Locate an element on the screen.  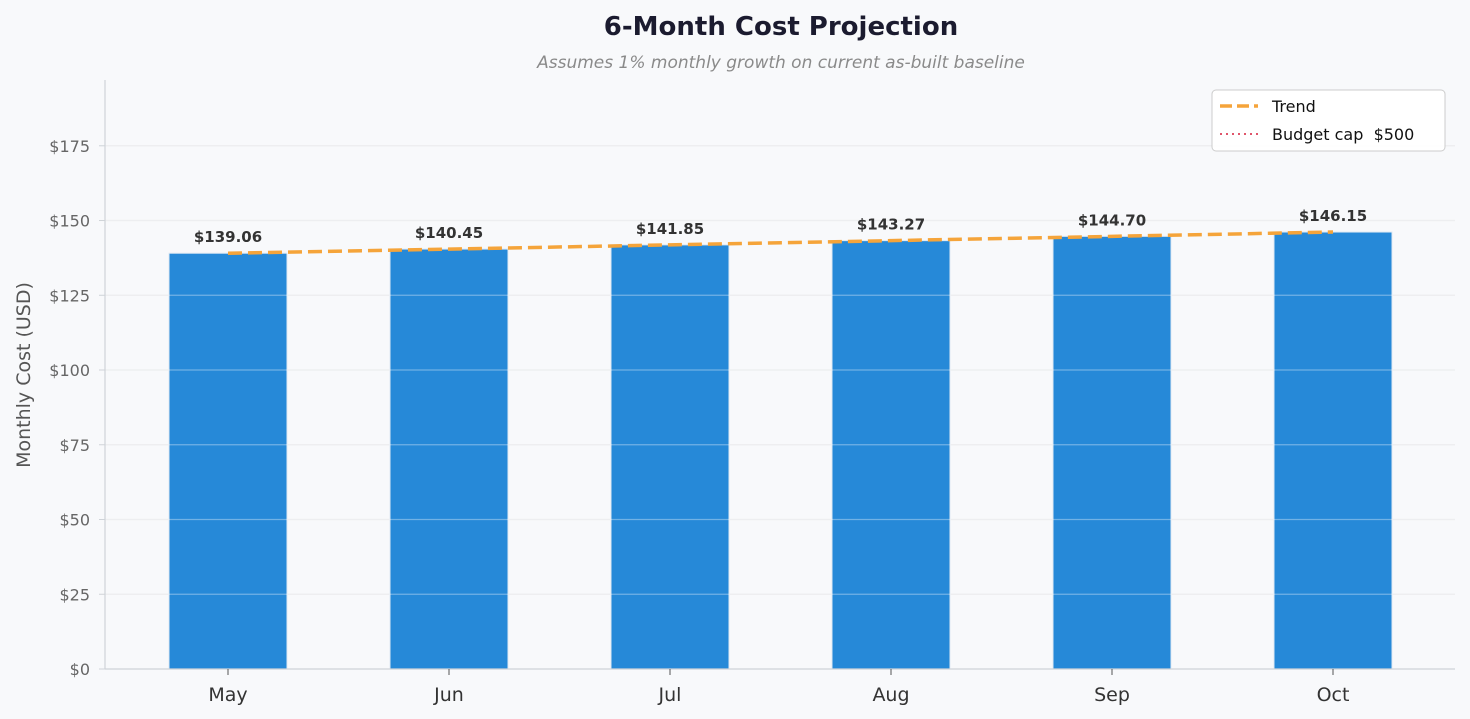
bar-oct is located at coordinates (1333, 450).